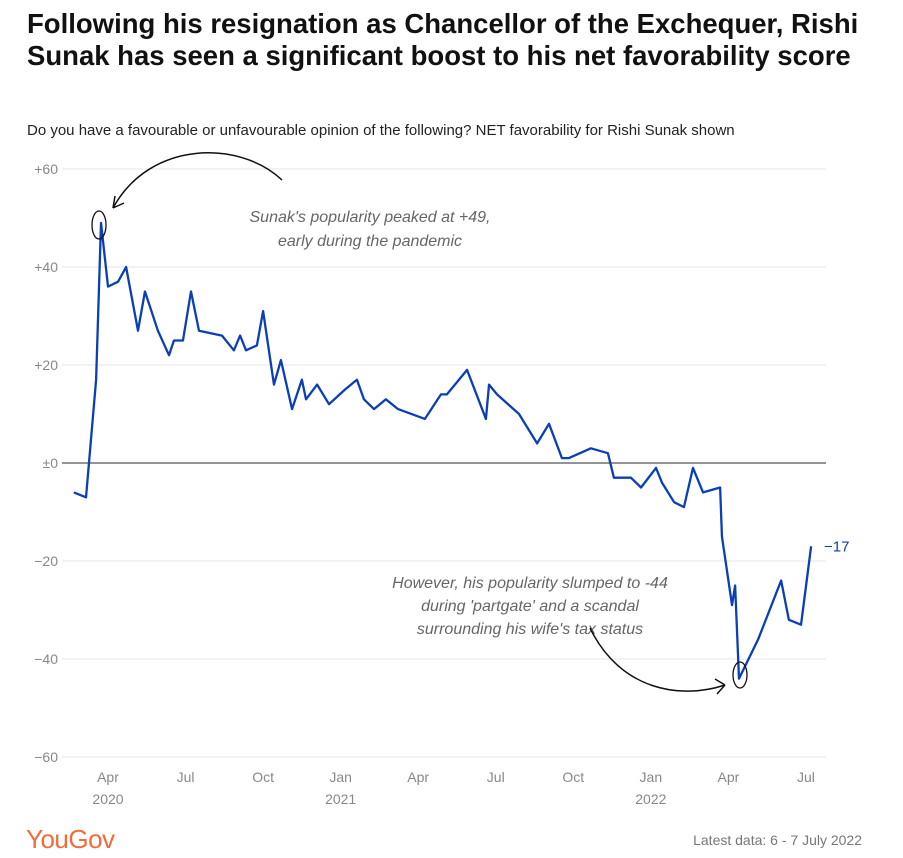 The image size is (903, 858). I want to click on end-value-label: −17, so click(836, 546).